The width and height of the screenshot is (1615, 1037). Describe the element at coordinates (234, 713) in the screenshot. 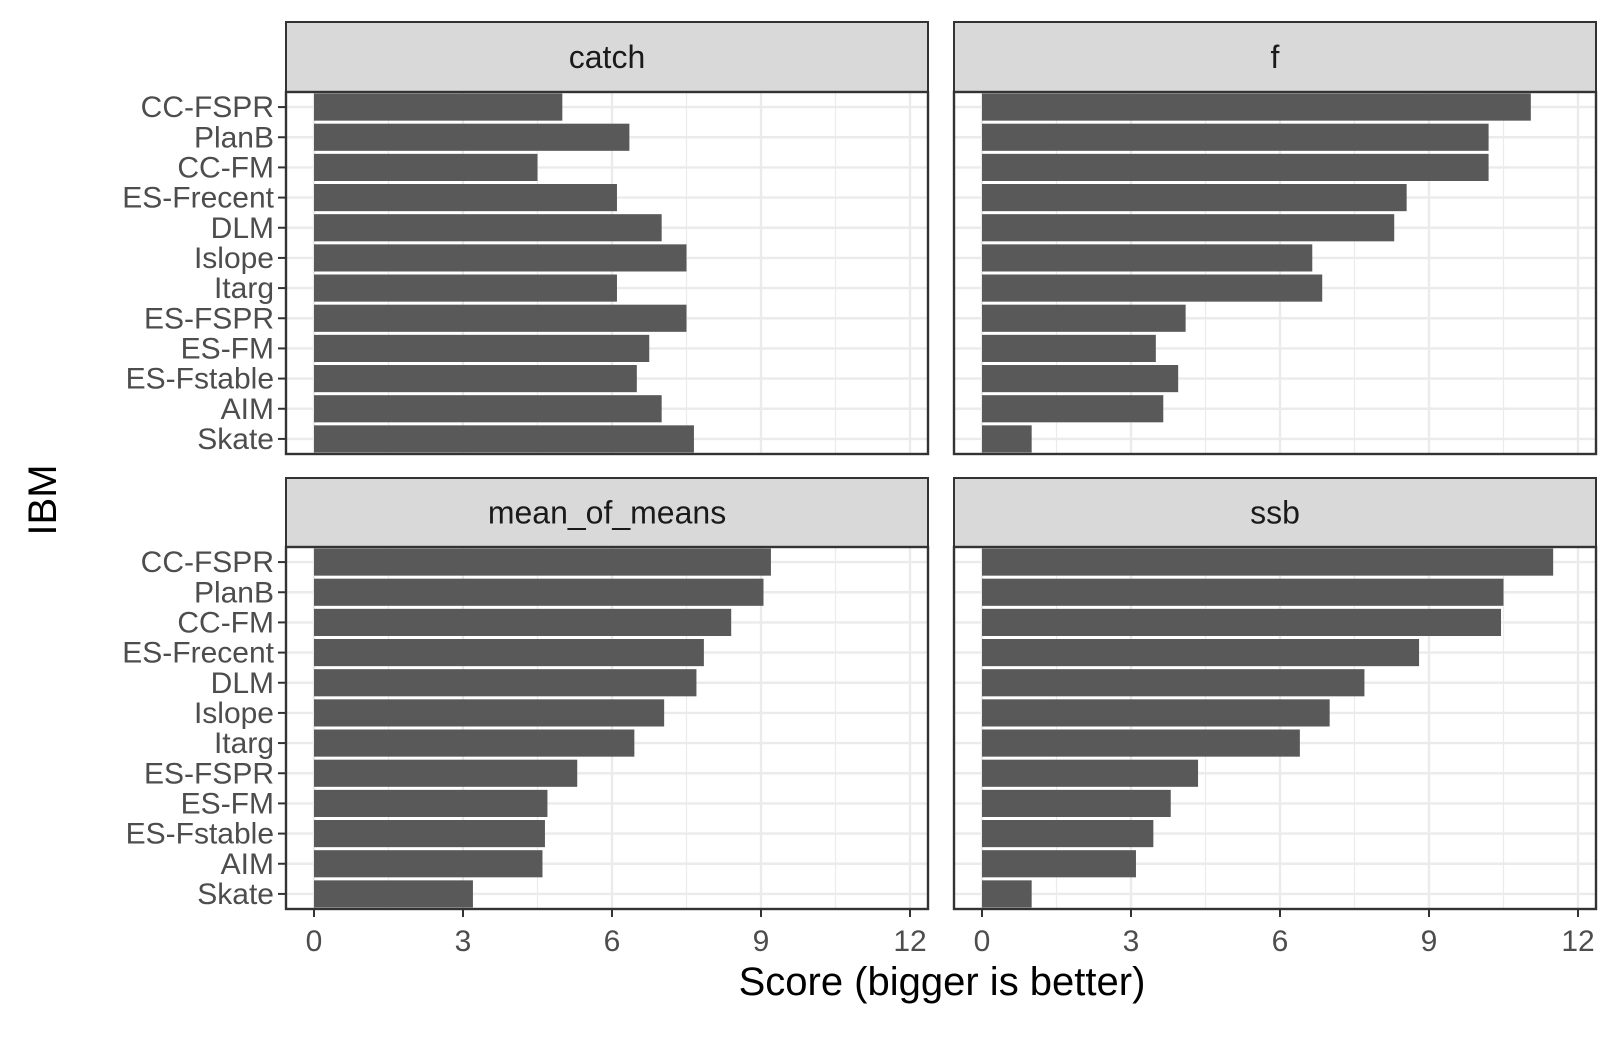

I see `y-tick-label: Islope` at that location.